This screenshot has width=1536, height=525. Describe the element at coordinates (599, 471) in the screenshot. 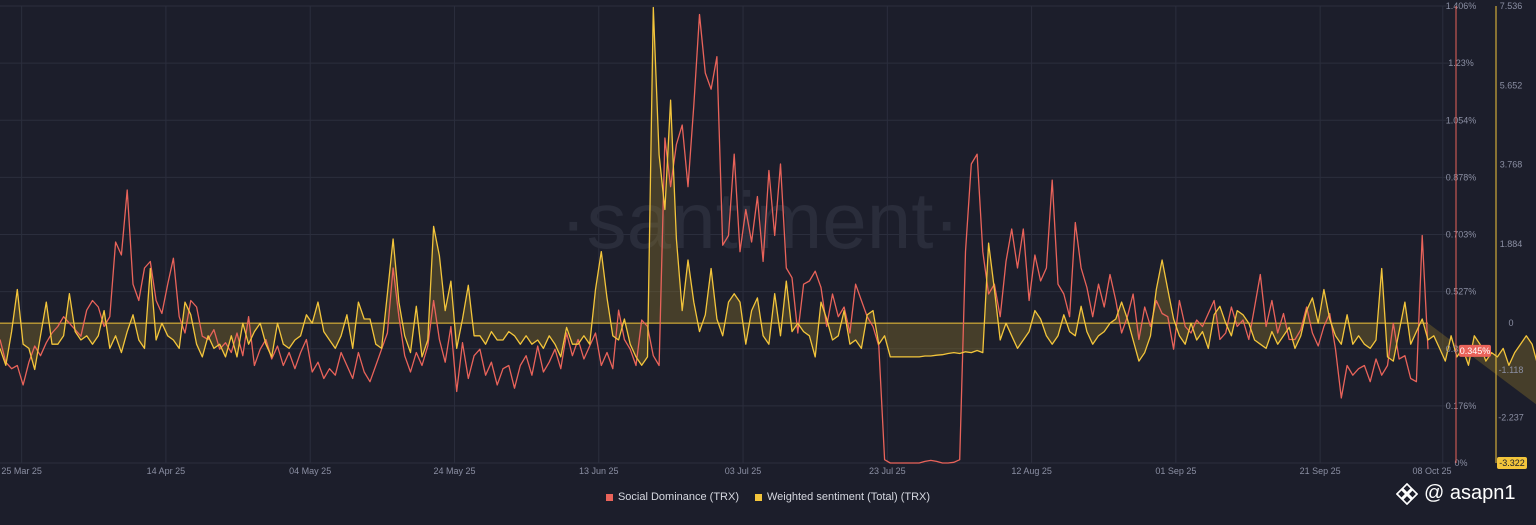

I see `x-axis-tick: 13 Jun 25` at that location.